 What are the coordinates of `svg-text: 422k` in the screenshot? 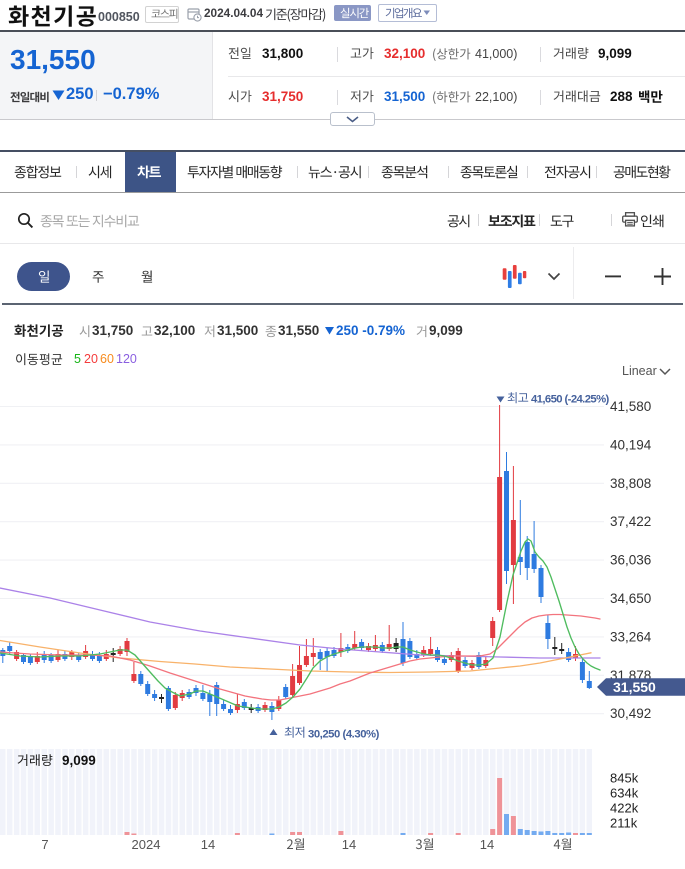 It's located at (624, 808).